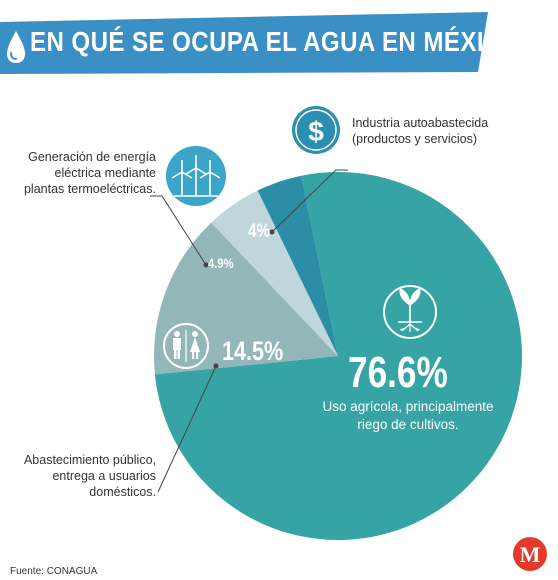 This screenshot has width=558, height=580. I want to click on dollar-icon: $, so click(316, 130).